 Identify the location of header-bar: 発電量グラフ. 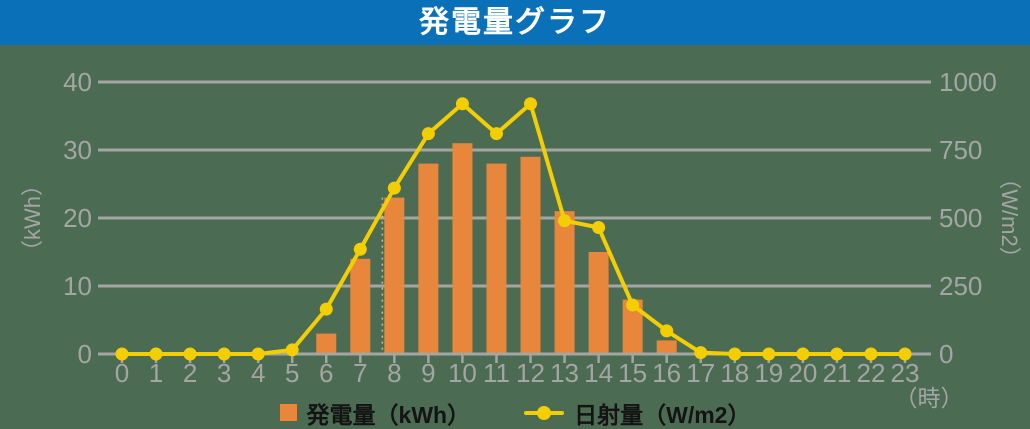
(515, 22).